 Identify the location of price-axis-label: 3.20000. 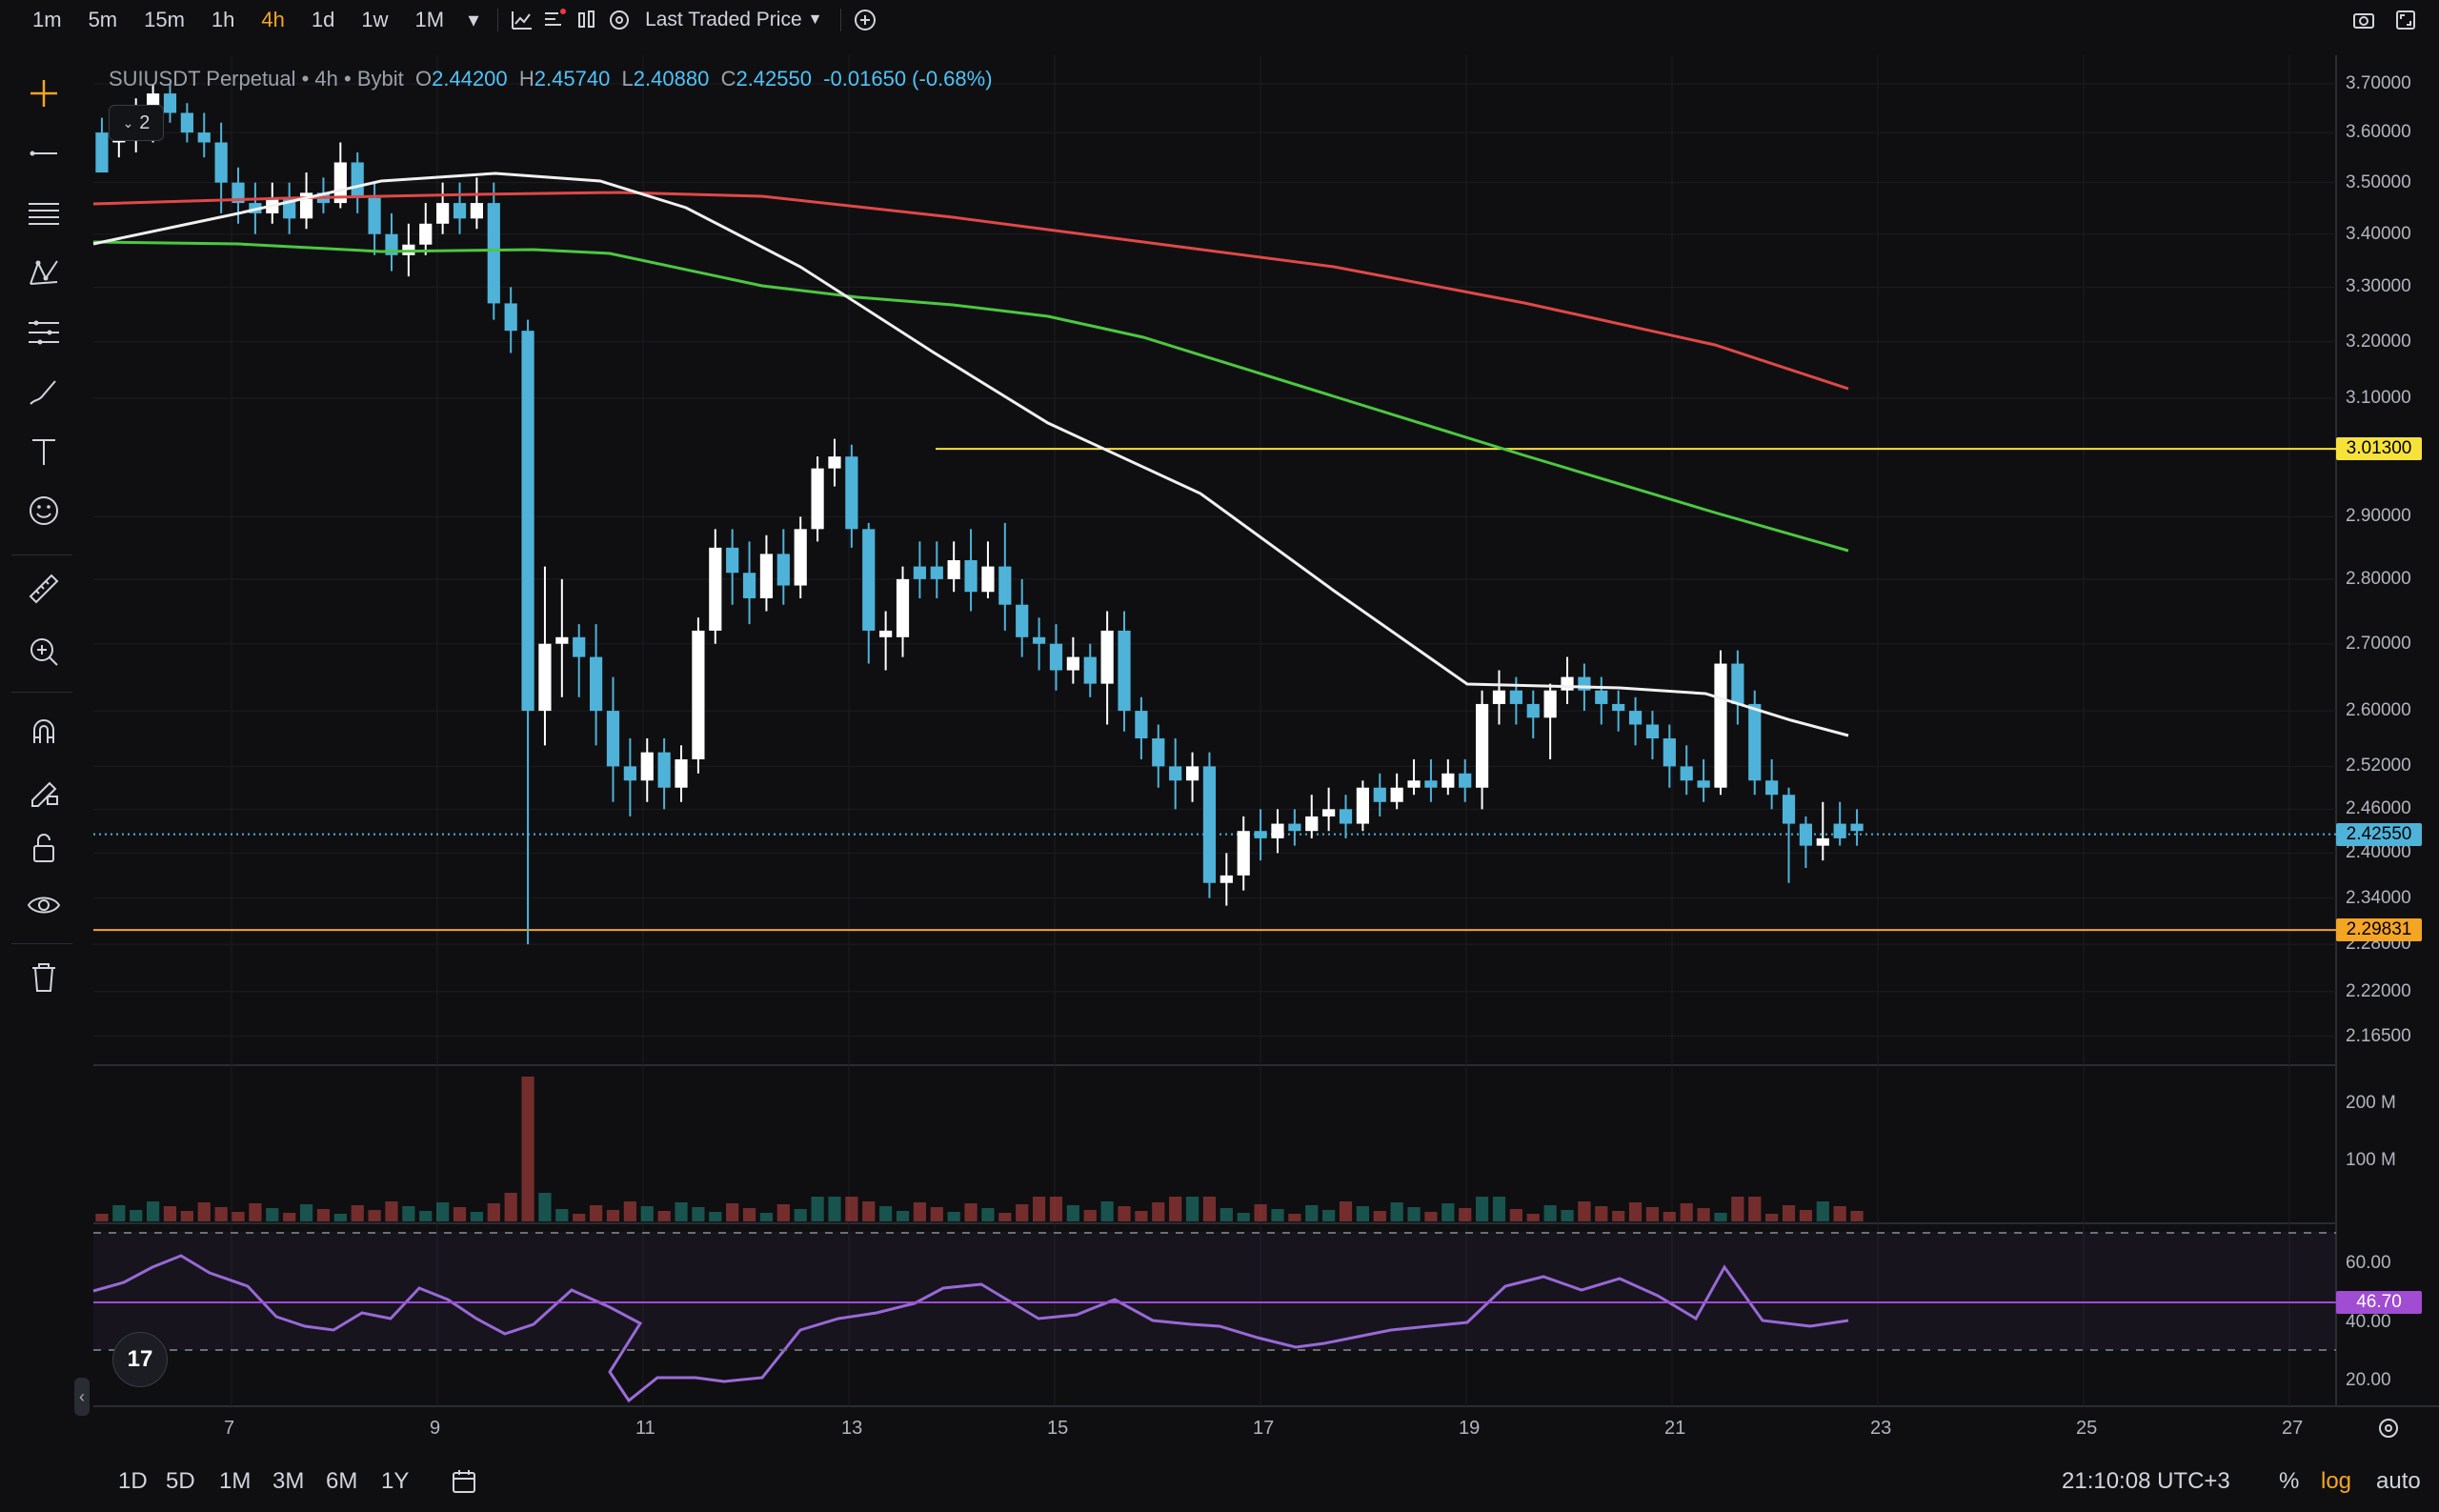
(2378, 341).